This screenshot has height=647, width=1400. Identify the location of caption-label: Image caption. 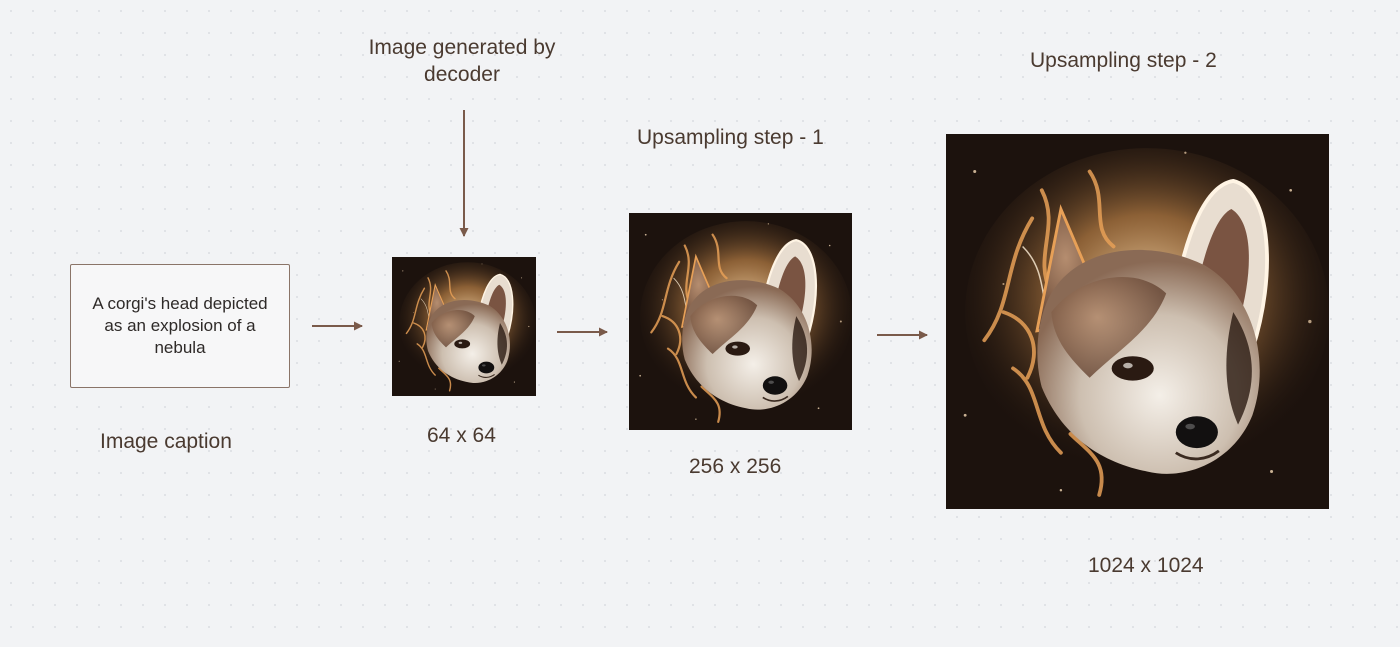
(166, 441).